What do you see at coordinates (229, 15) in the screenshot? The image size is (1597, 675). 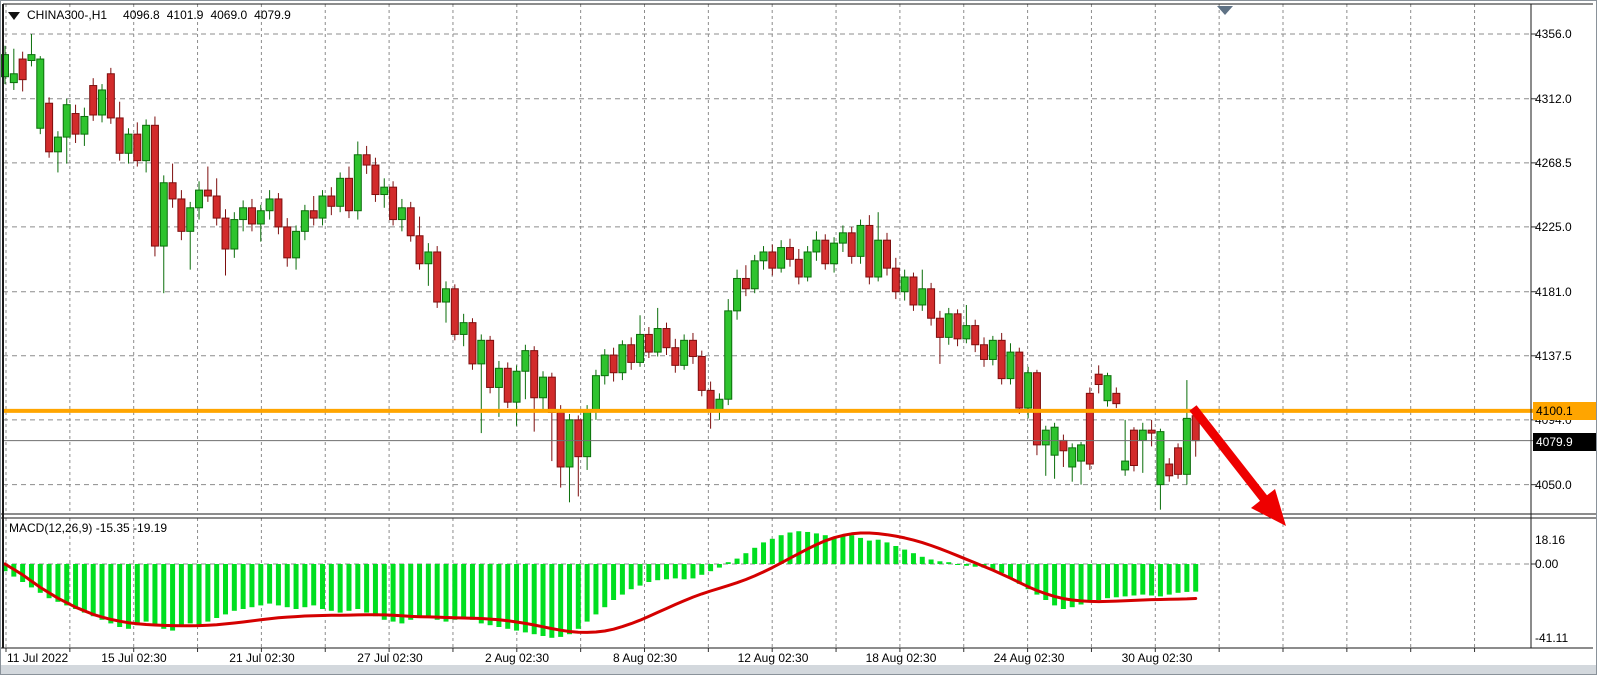 I see `low-value: 4069.0` at bounding box center [229, 15].